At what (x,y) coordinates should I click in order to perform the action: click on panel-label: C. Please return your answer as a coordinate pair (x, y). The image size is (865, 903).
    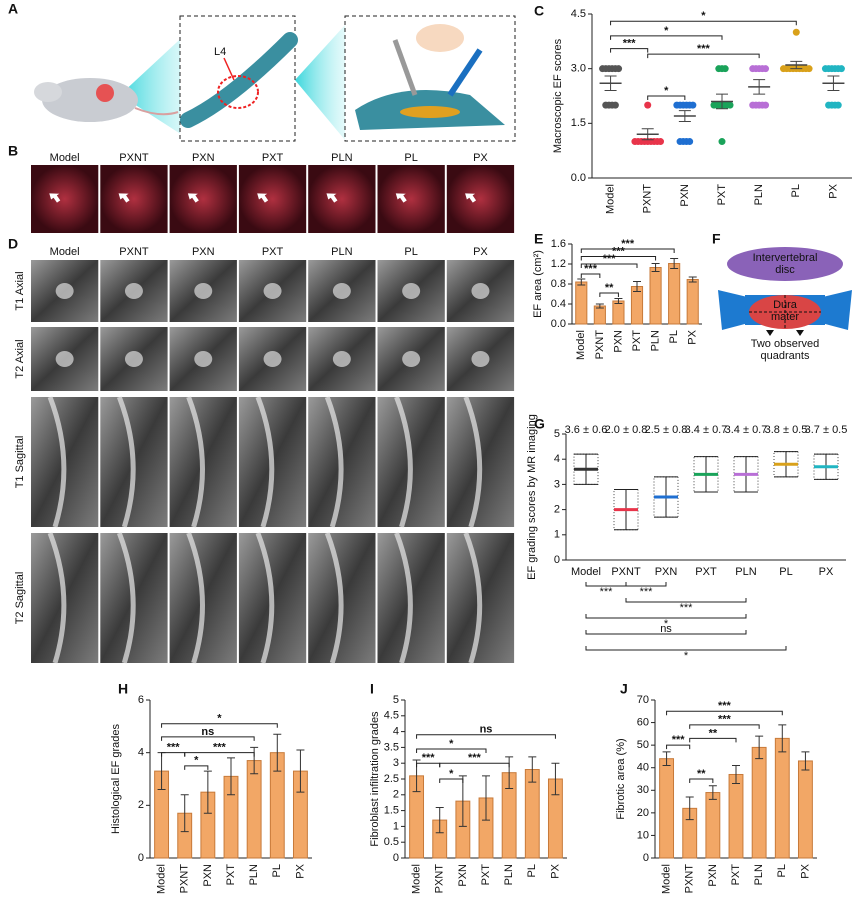
    Looking at the image, I should click on (539, 11).